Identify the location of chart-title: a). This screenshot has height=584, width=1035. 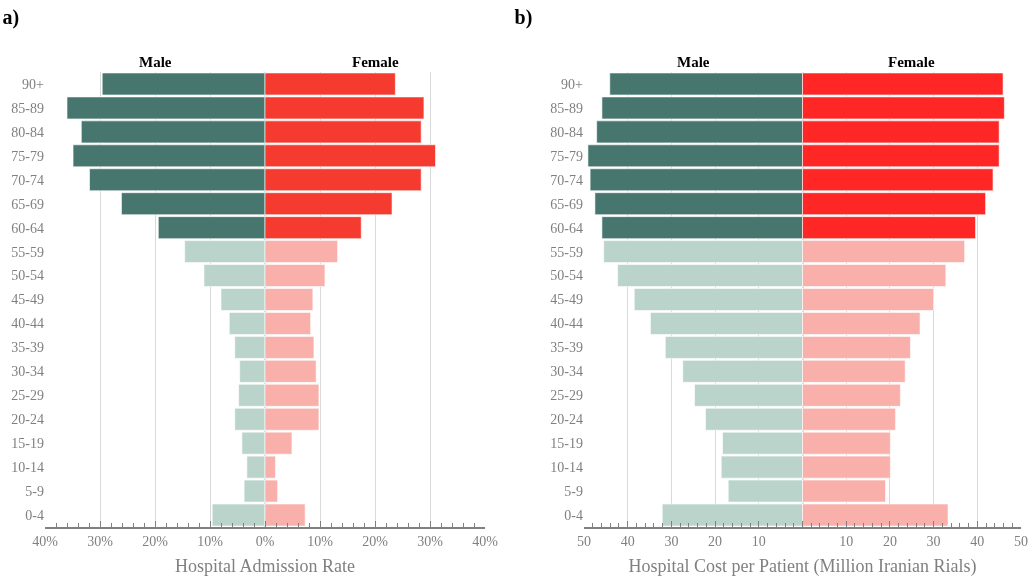
(11, 17).